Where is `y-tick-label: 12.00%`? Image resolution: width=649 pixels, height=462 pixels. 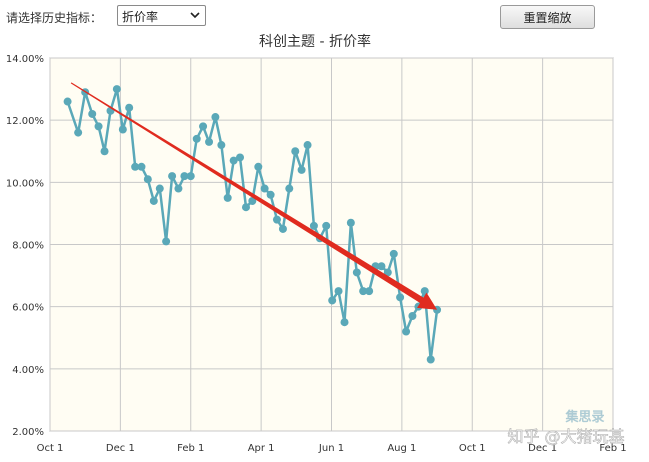 y-tick-label: 12.00% is located at coordinates (25, 121).